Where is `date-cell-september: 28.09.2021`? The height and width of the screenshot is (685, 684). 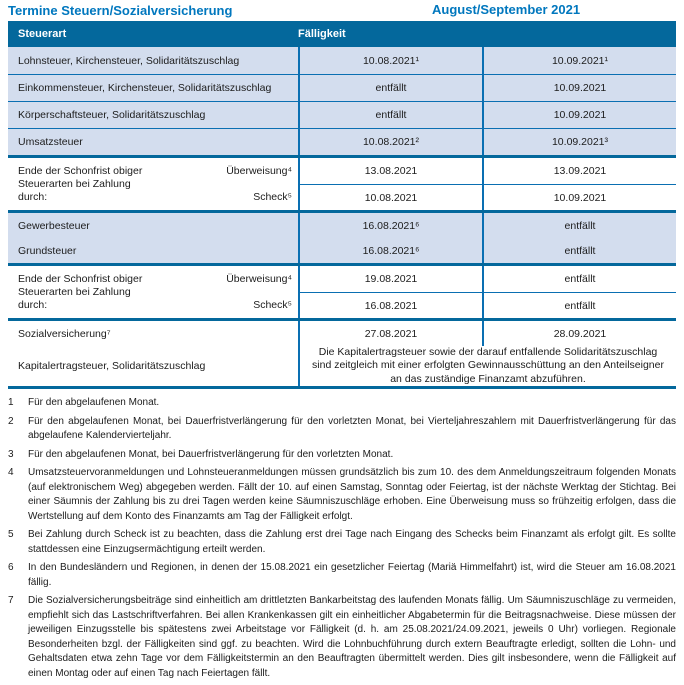 date-cell-september: 28.09.2021 is located at coordinates (579, 333).